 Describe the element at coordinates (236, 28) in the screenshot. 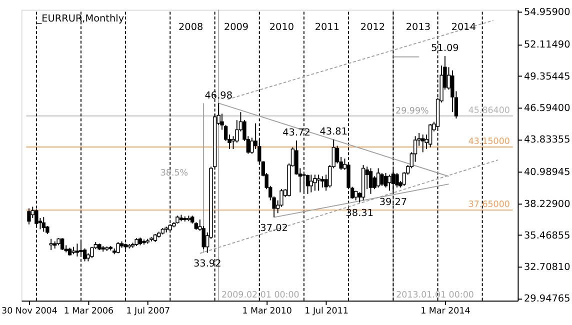

I see `x2-tick-label: 2009` at that location.